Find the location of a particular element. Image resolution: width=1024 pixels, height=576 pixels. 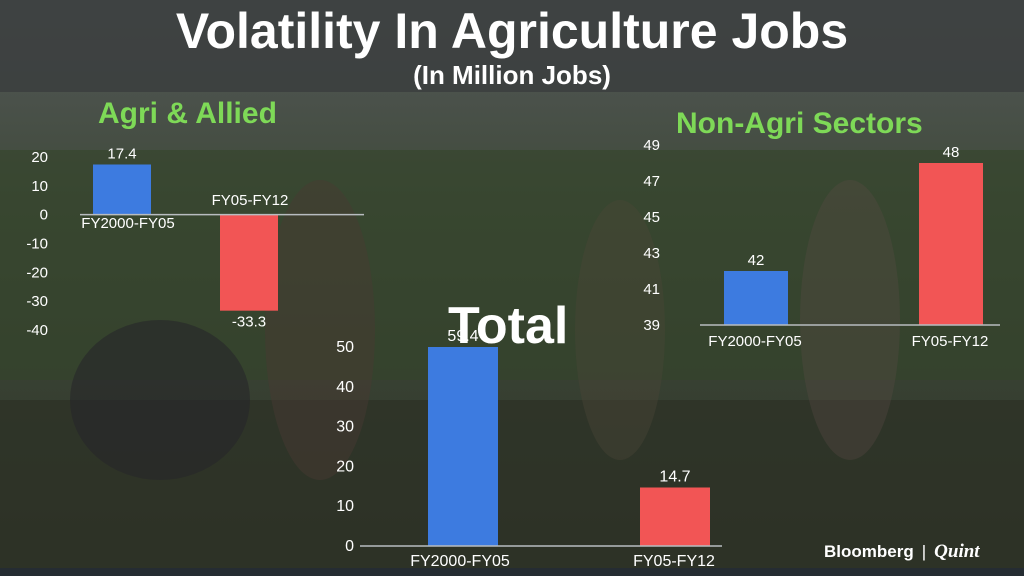

data-label: 14.7 is located at coordinates (674, 476).